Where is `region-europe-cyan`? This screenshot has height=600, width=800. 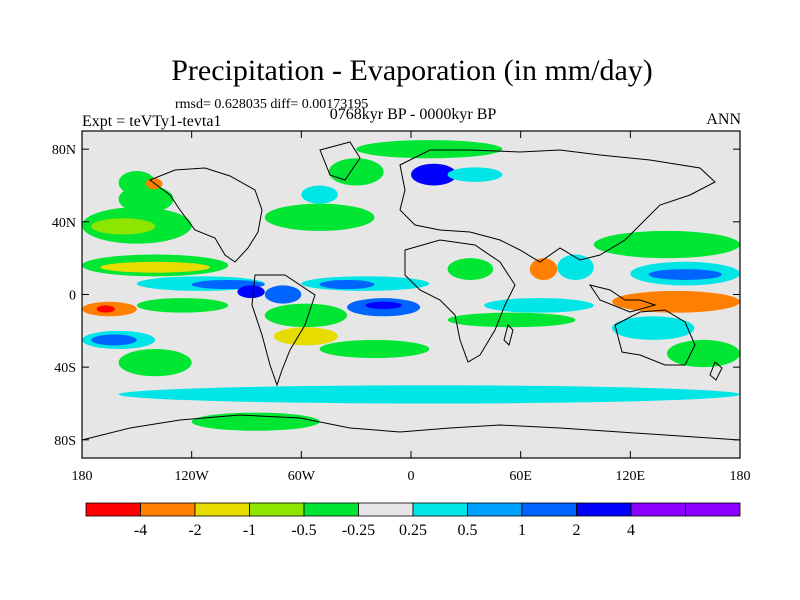 region-europe-cyan is located at coordinates (475, 174).